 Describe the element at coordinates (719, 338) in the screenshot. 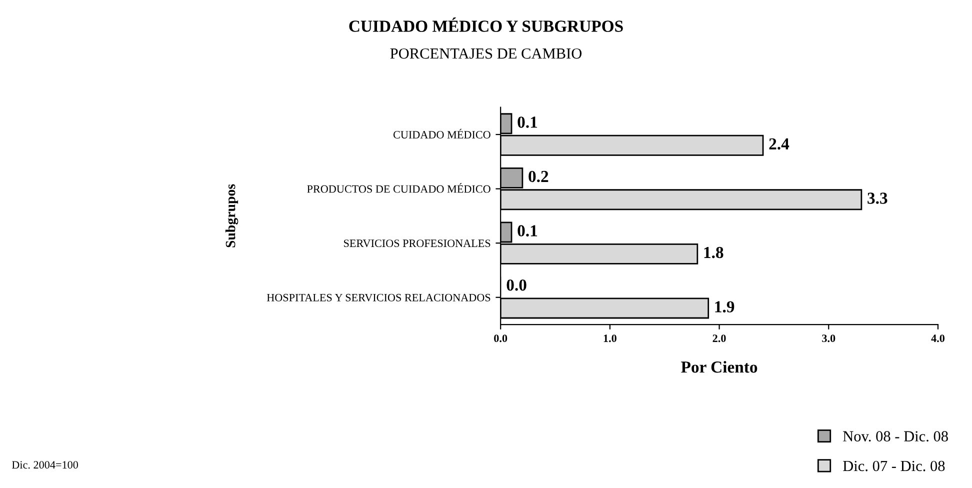

I see `x-tick-label: 2.0` at that location.